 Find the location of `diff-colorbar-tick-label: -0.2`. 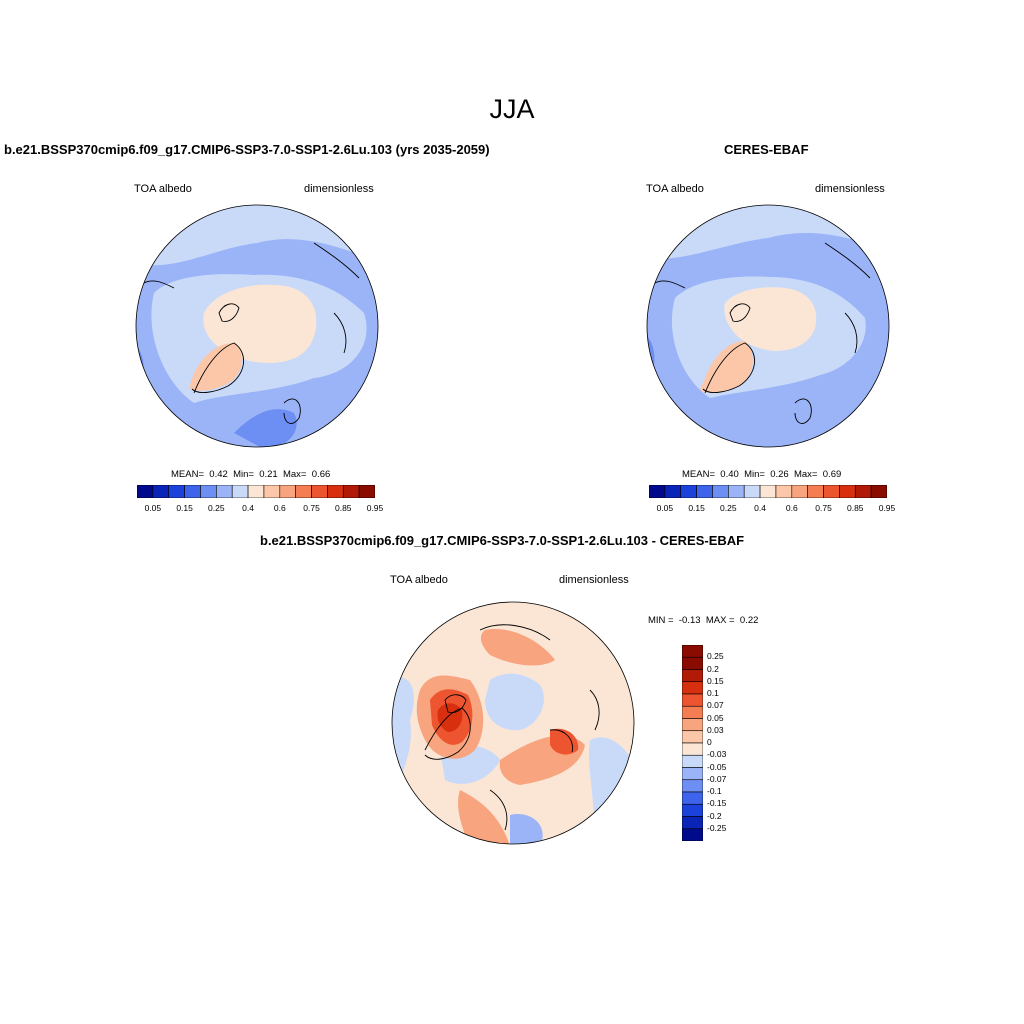

diff-colorbar-tick-label: -0.2 is located at coordinates (714, 815).